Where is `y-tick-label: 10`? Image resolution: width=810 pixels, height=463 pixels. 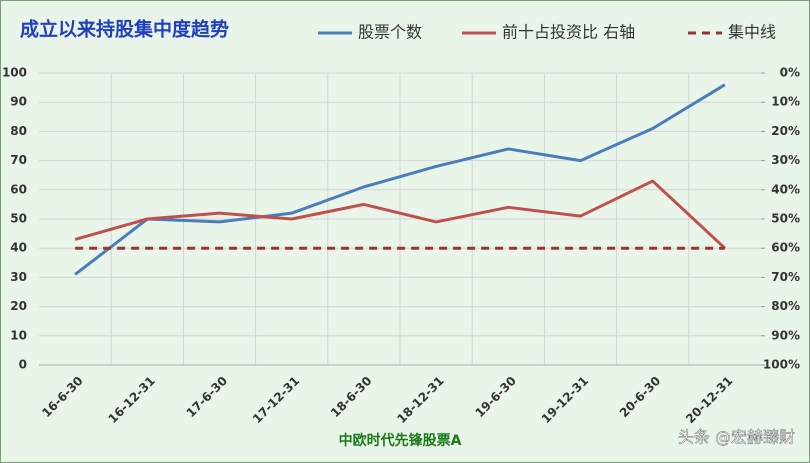 y-tick-label: 10 is located at coordinates (18, 335).